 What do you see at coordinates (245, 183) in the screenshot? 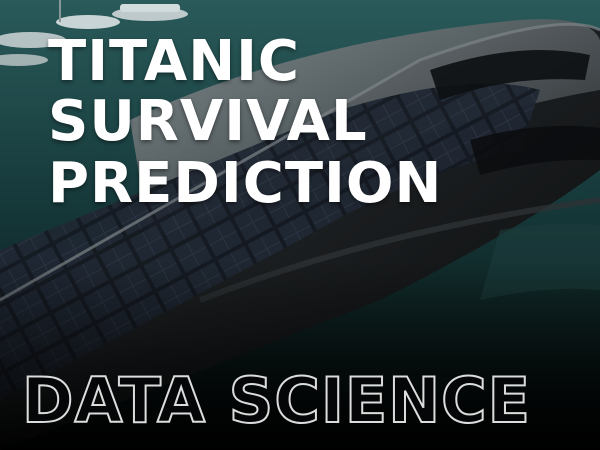
I see `title-line: PREDICTION` at bounding box center [245, 183].